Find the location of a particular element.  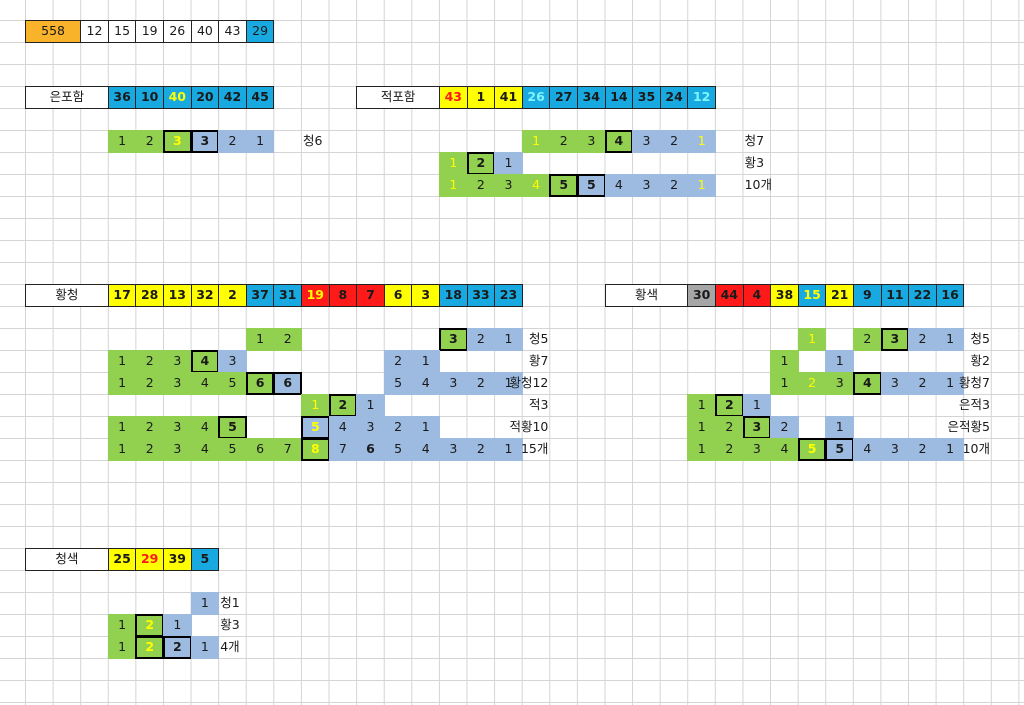

header-number-cell: 12 is located at coordinates (94, 31).